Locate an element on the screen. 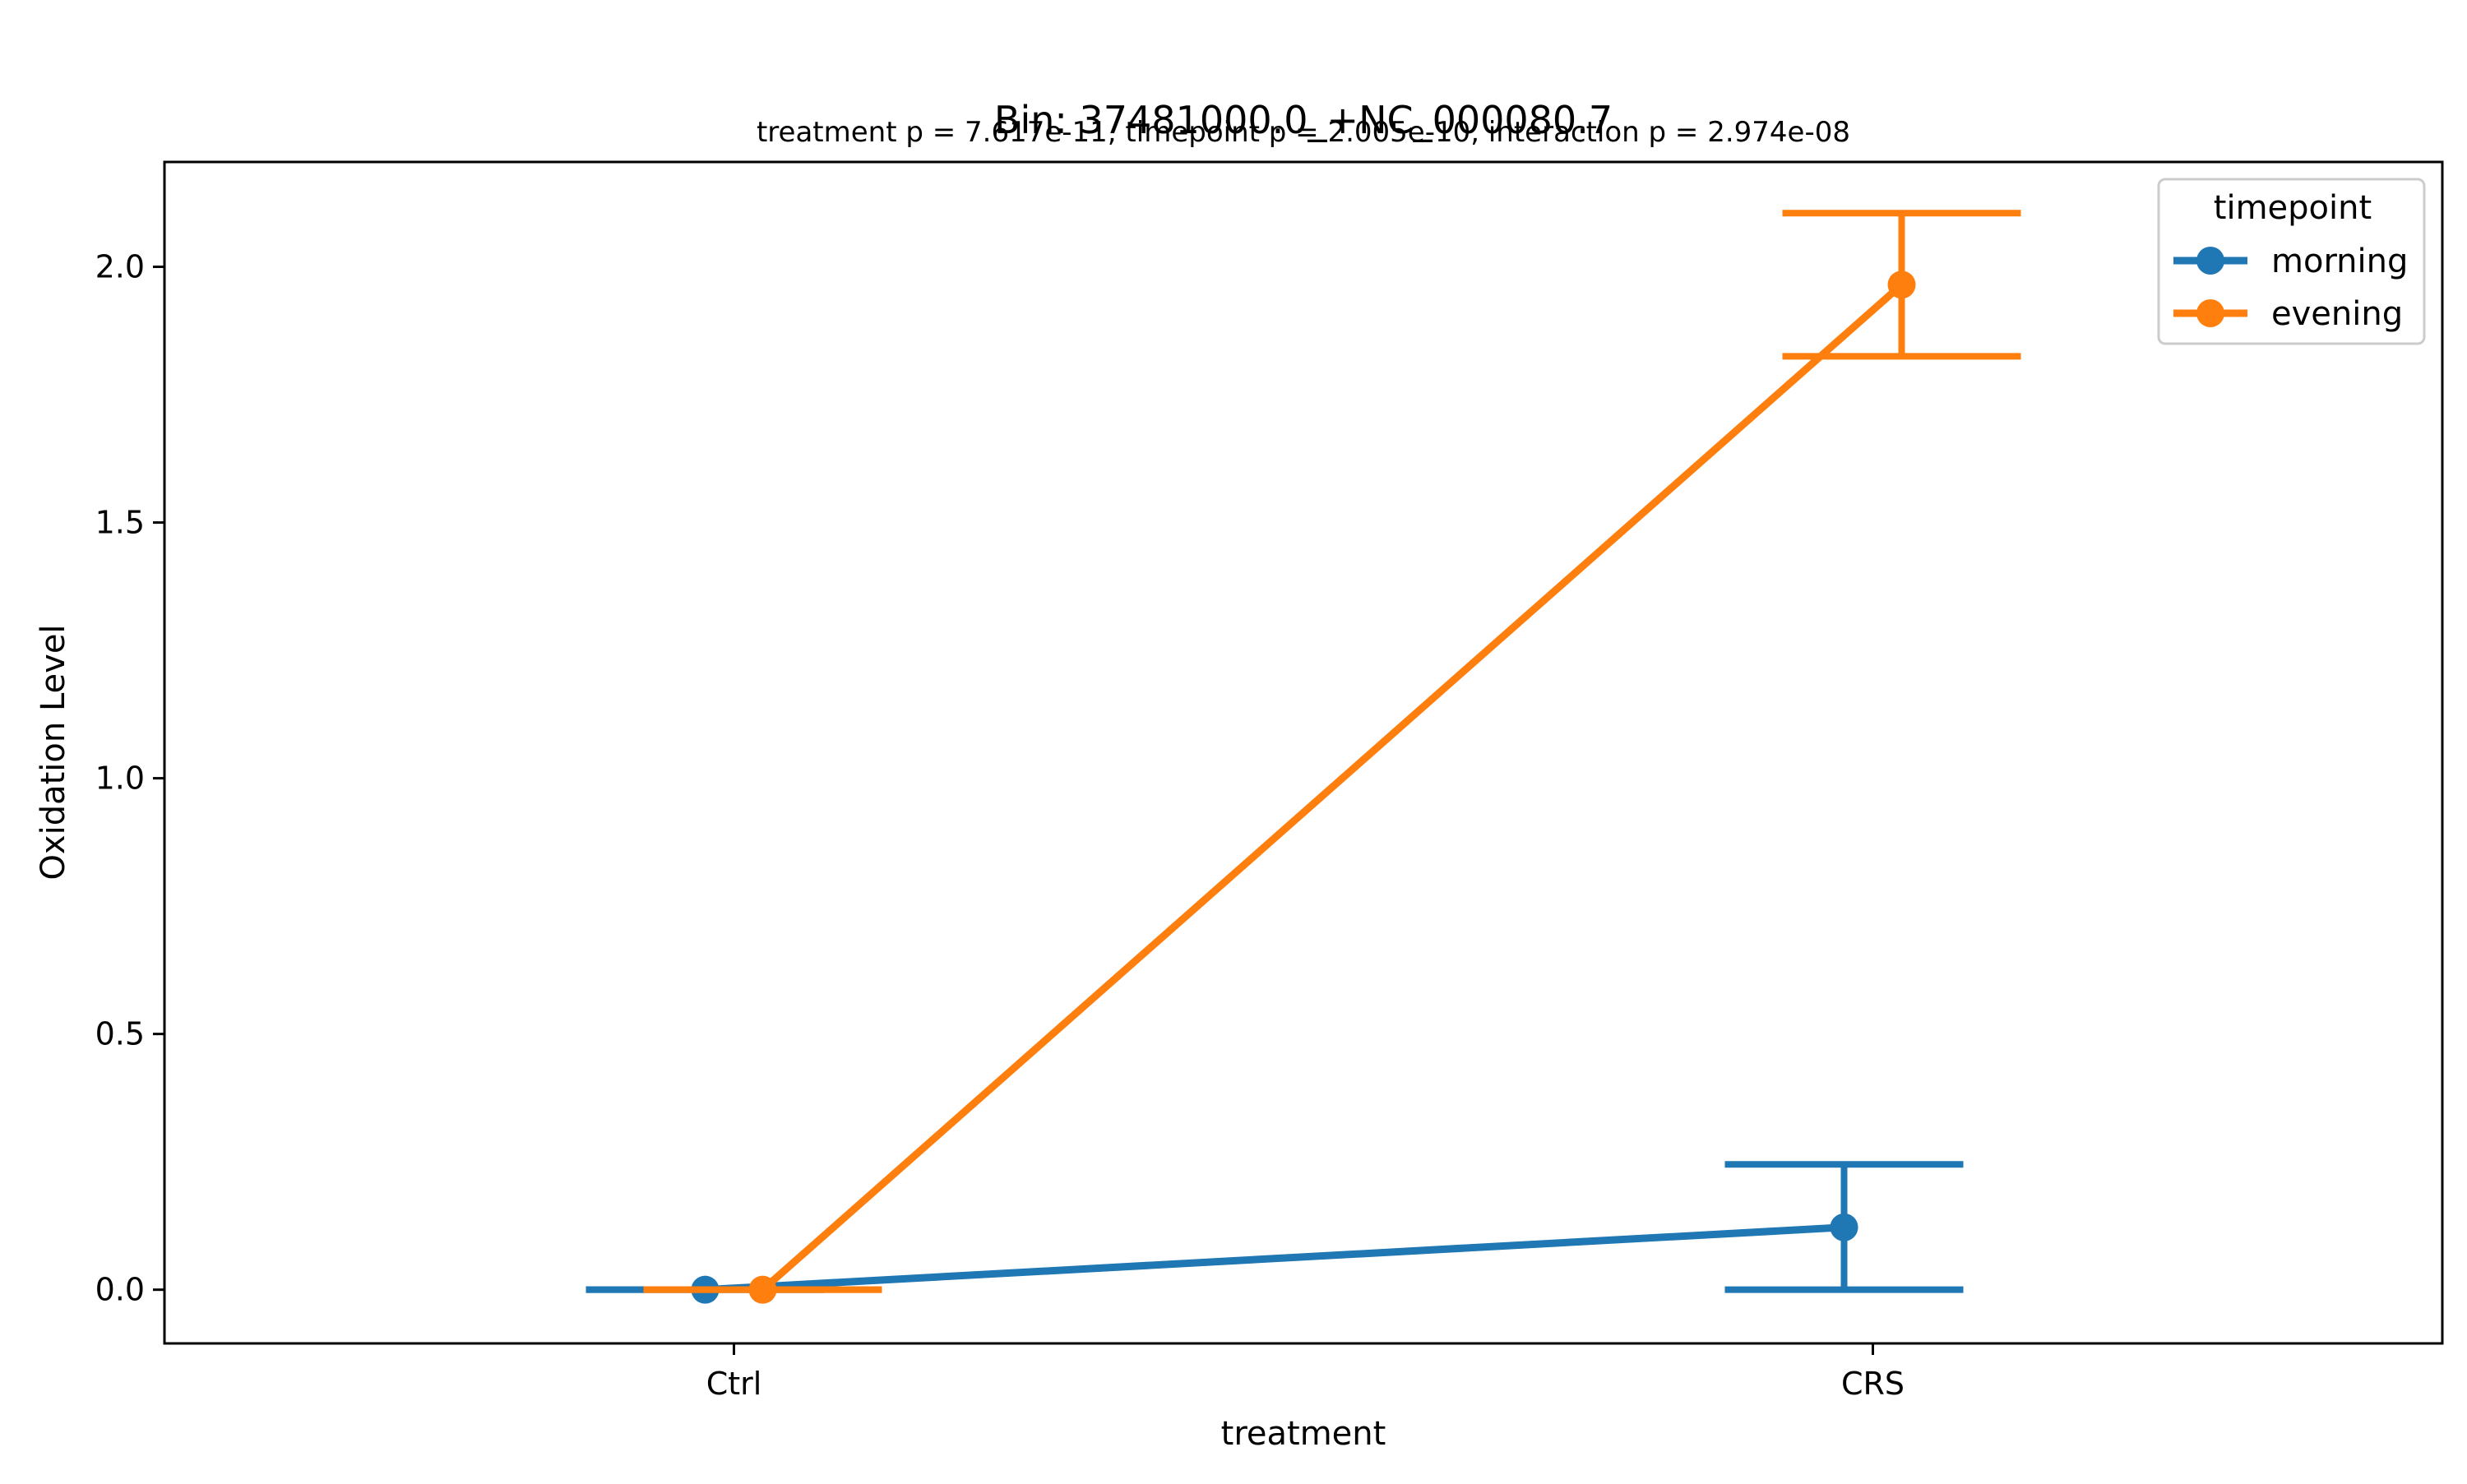  y-axis-label: Oxidation Level is located at coordinates (54, 752).